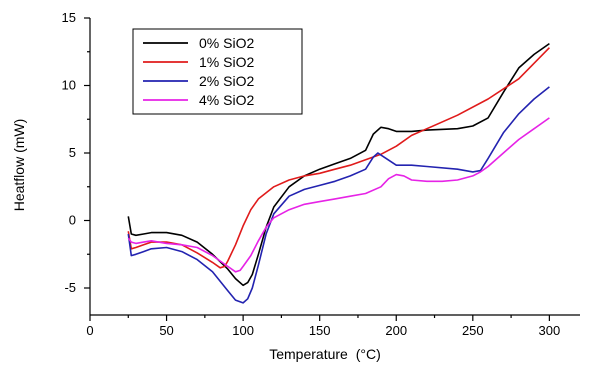 This screenshot has height=365, width=595. What do you see at coordinates (226, 81) in the screenshot?
I see `legend-label-2: 2% SiO2` at bounding box center [226, 81].